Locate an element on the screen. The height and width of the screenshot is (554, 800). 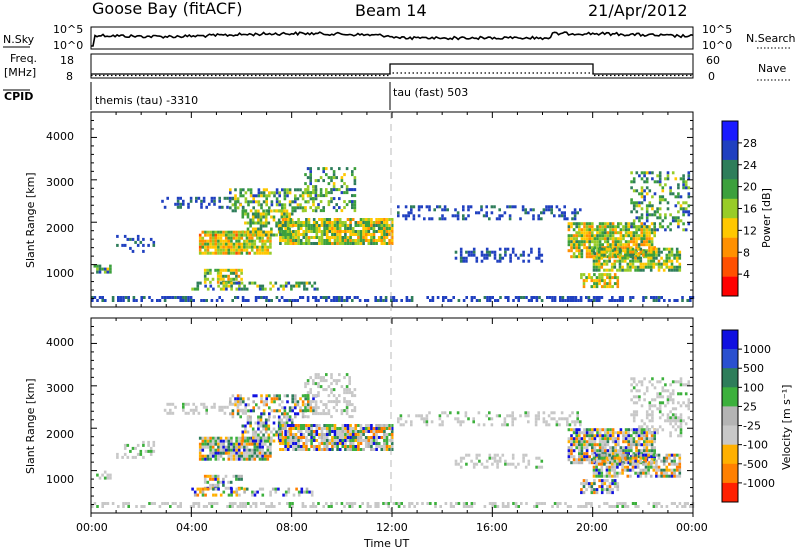
colorbar-tick-label: 100 is located at coordinates (753, 387).